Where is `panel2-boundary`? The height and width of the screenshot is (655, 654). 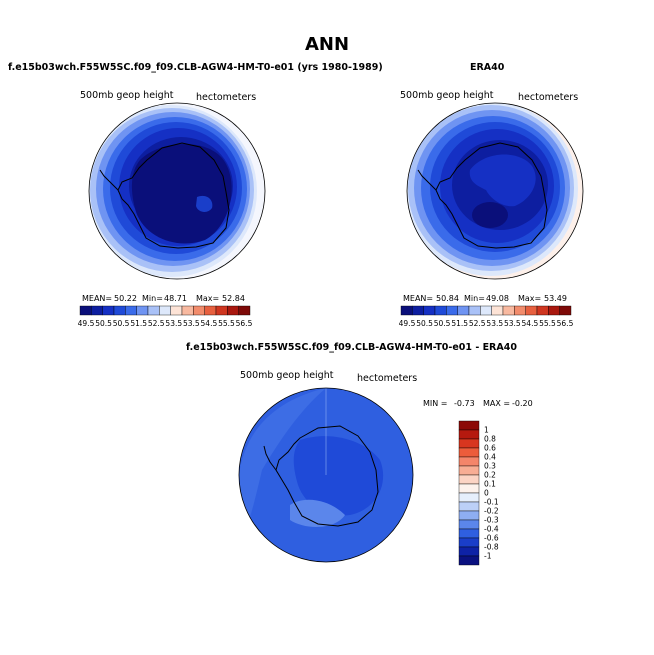 panel2-boundary is located at coordinates (495, 191).